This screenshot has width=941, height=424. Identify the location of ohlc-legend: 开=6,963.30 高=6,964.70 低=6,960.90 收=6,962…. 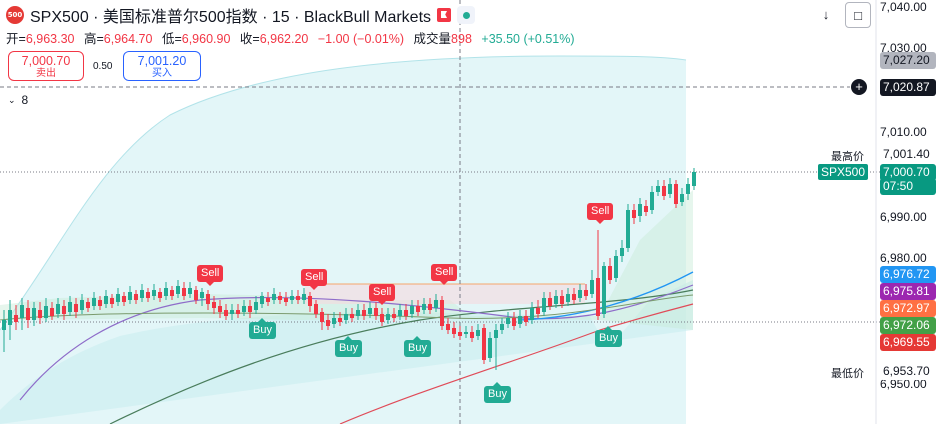
(290, 37).